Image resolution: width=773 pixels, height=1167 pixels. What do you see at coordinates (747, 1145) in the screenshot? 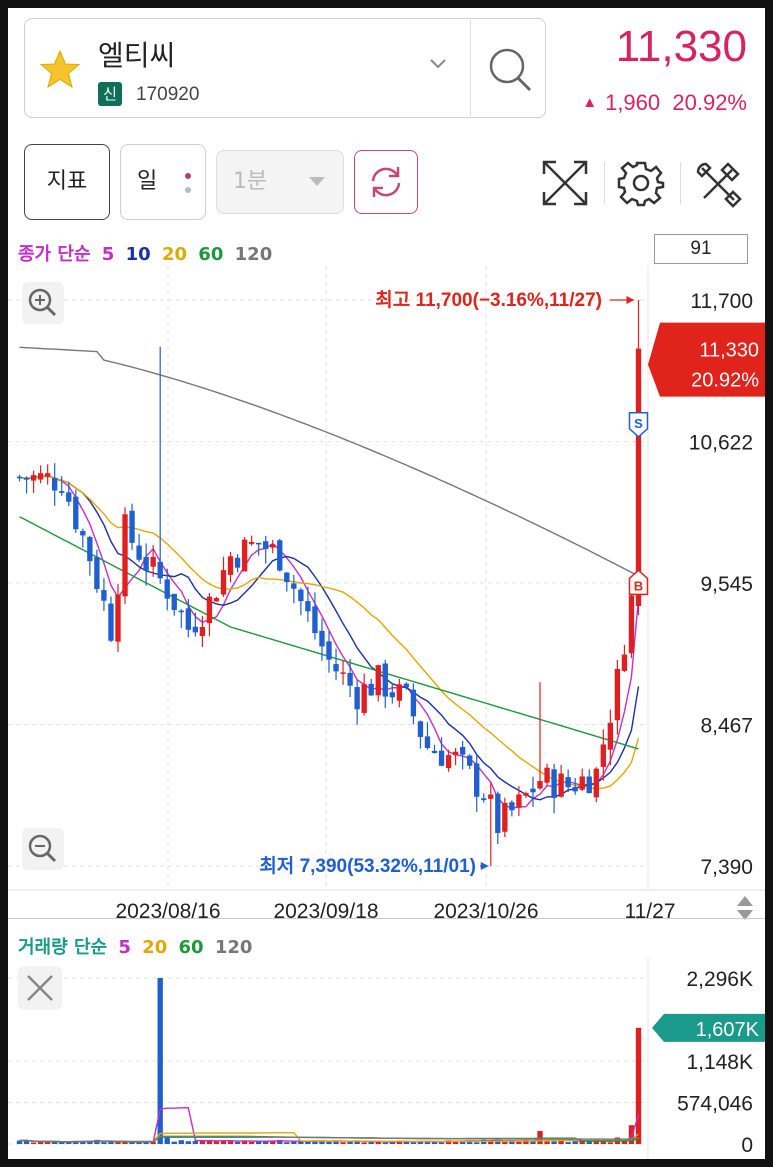
I see `vol-y-tick-label: 0` at bounding box center [747, 1145].